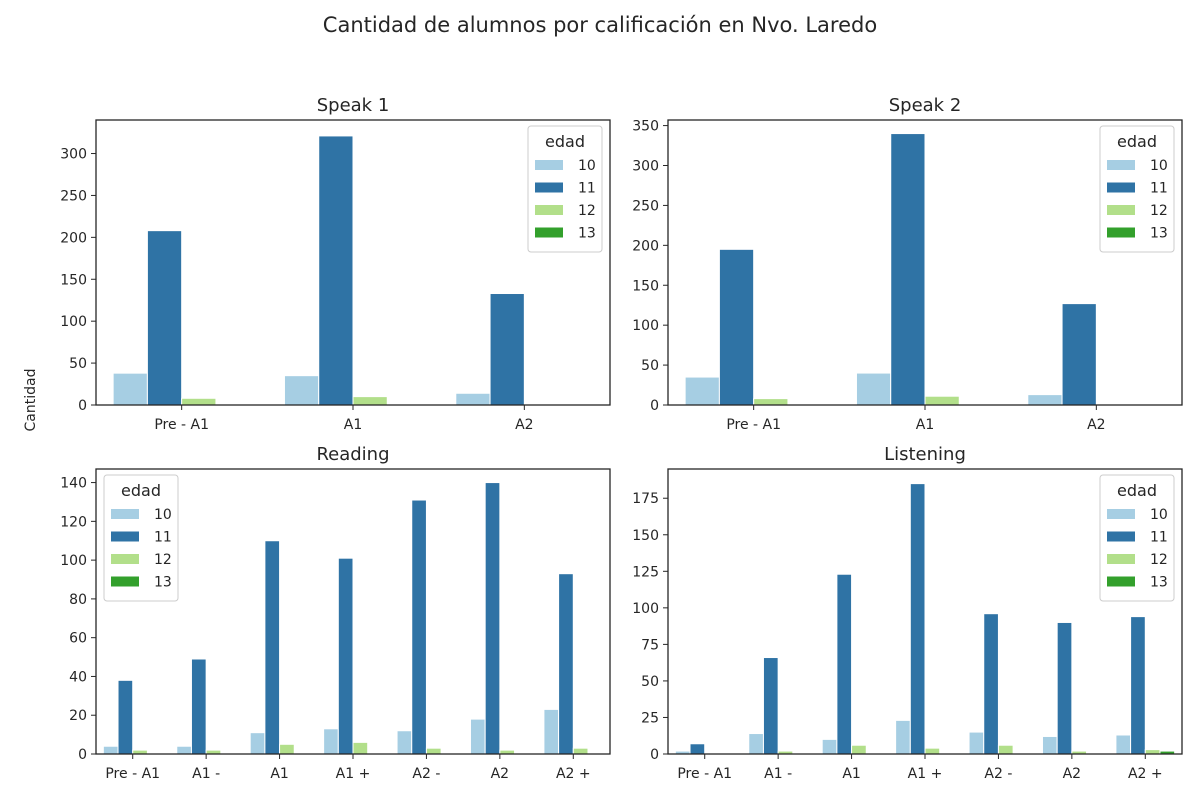 The image size is (1200, 800). I want to click on y-tick-label: 25, so click(650, 718).